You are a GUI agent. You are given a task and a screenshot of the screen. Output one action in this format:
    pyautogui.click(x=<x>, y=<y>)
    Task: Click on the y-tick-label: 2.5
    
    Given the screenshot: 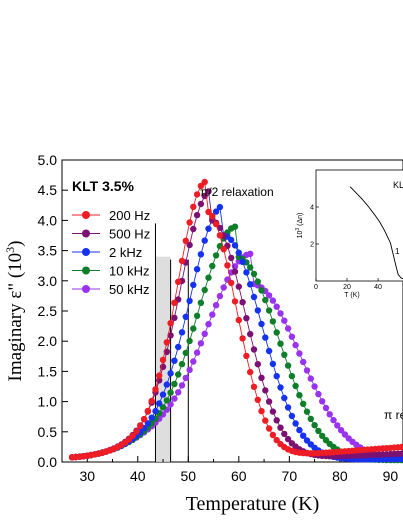 What is the action you would take?
    pyautogui.click(x=48, y=311)
    